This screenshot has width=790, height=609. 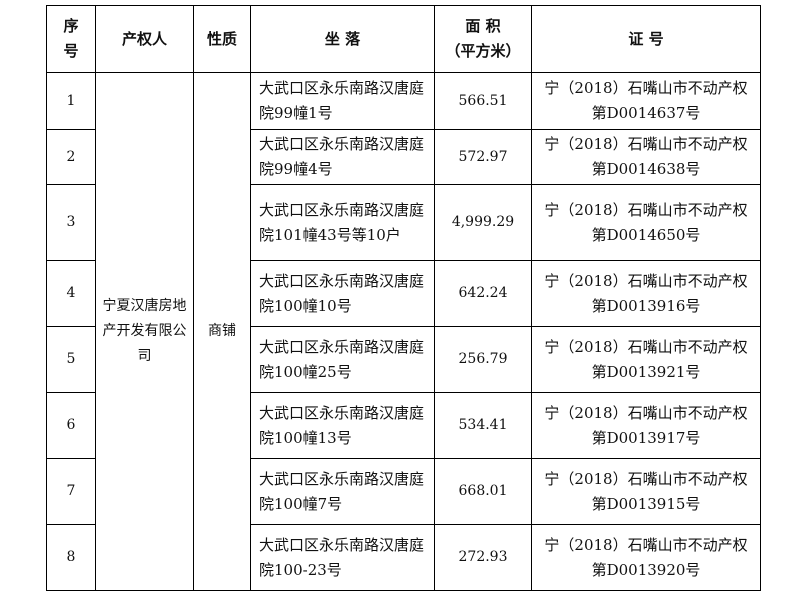 What do you see at coordinates (222, 39) in the screenshot?
I see `header-nature: 性质` at bounding box center [222, 39].